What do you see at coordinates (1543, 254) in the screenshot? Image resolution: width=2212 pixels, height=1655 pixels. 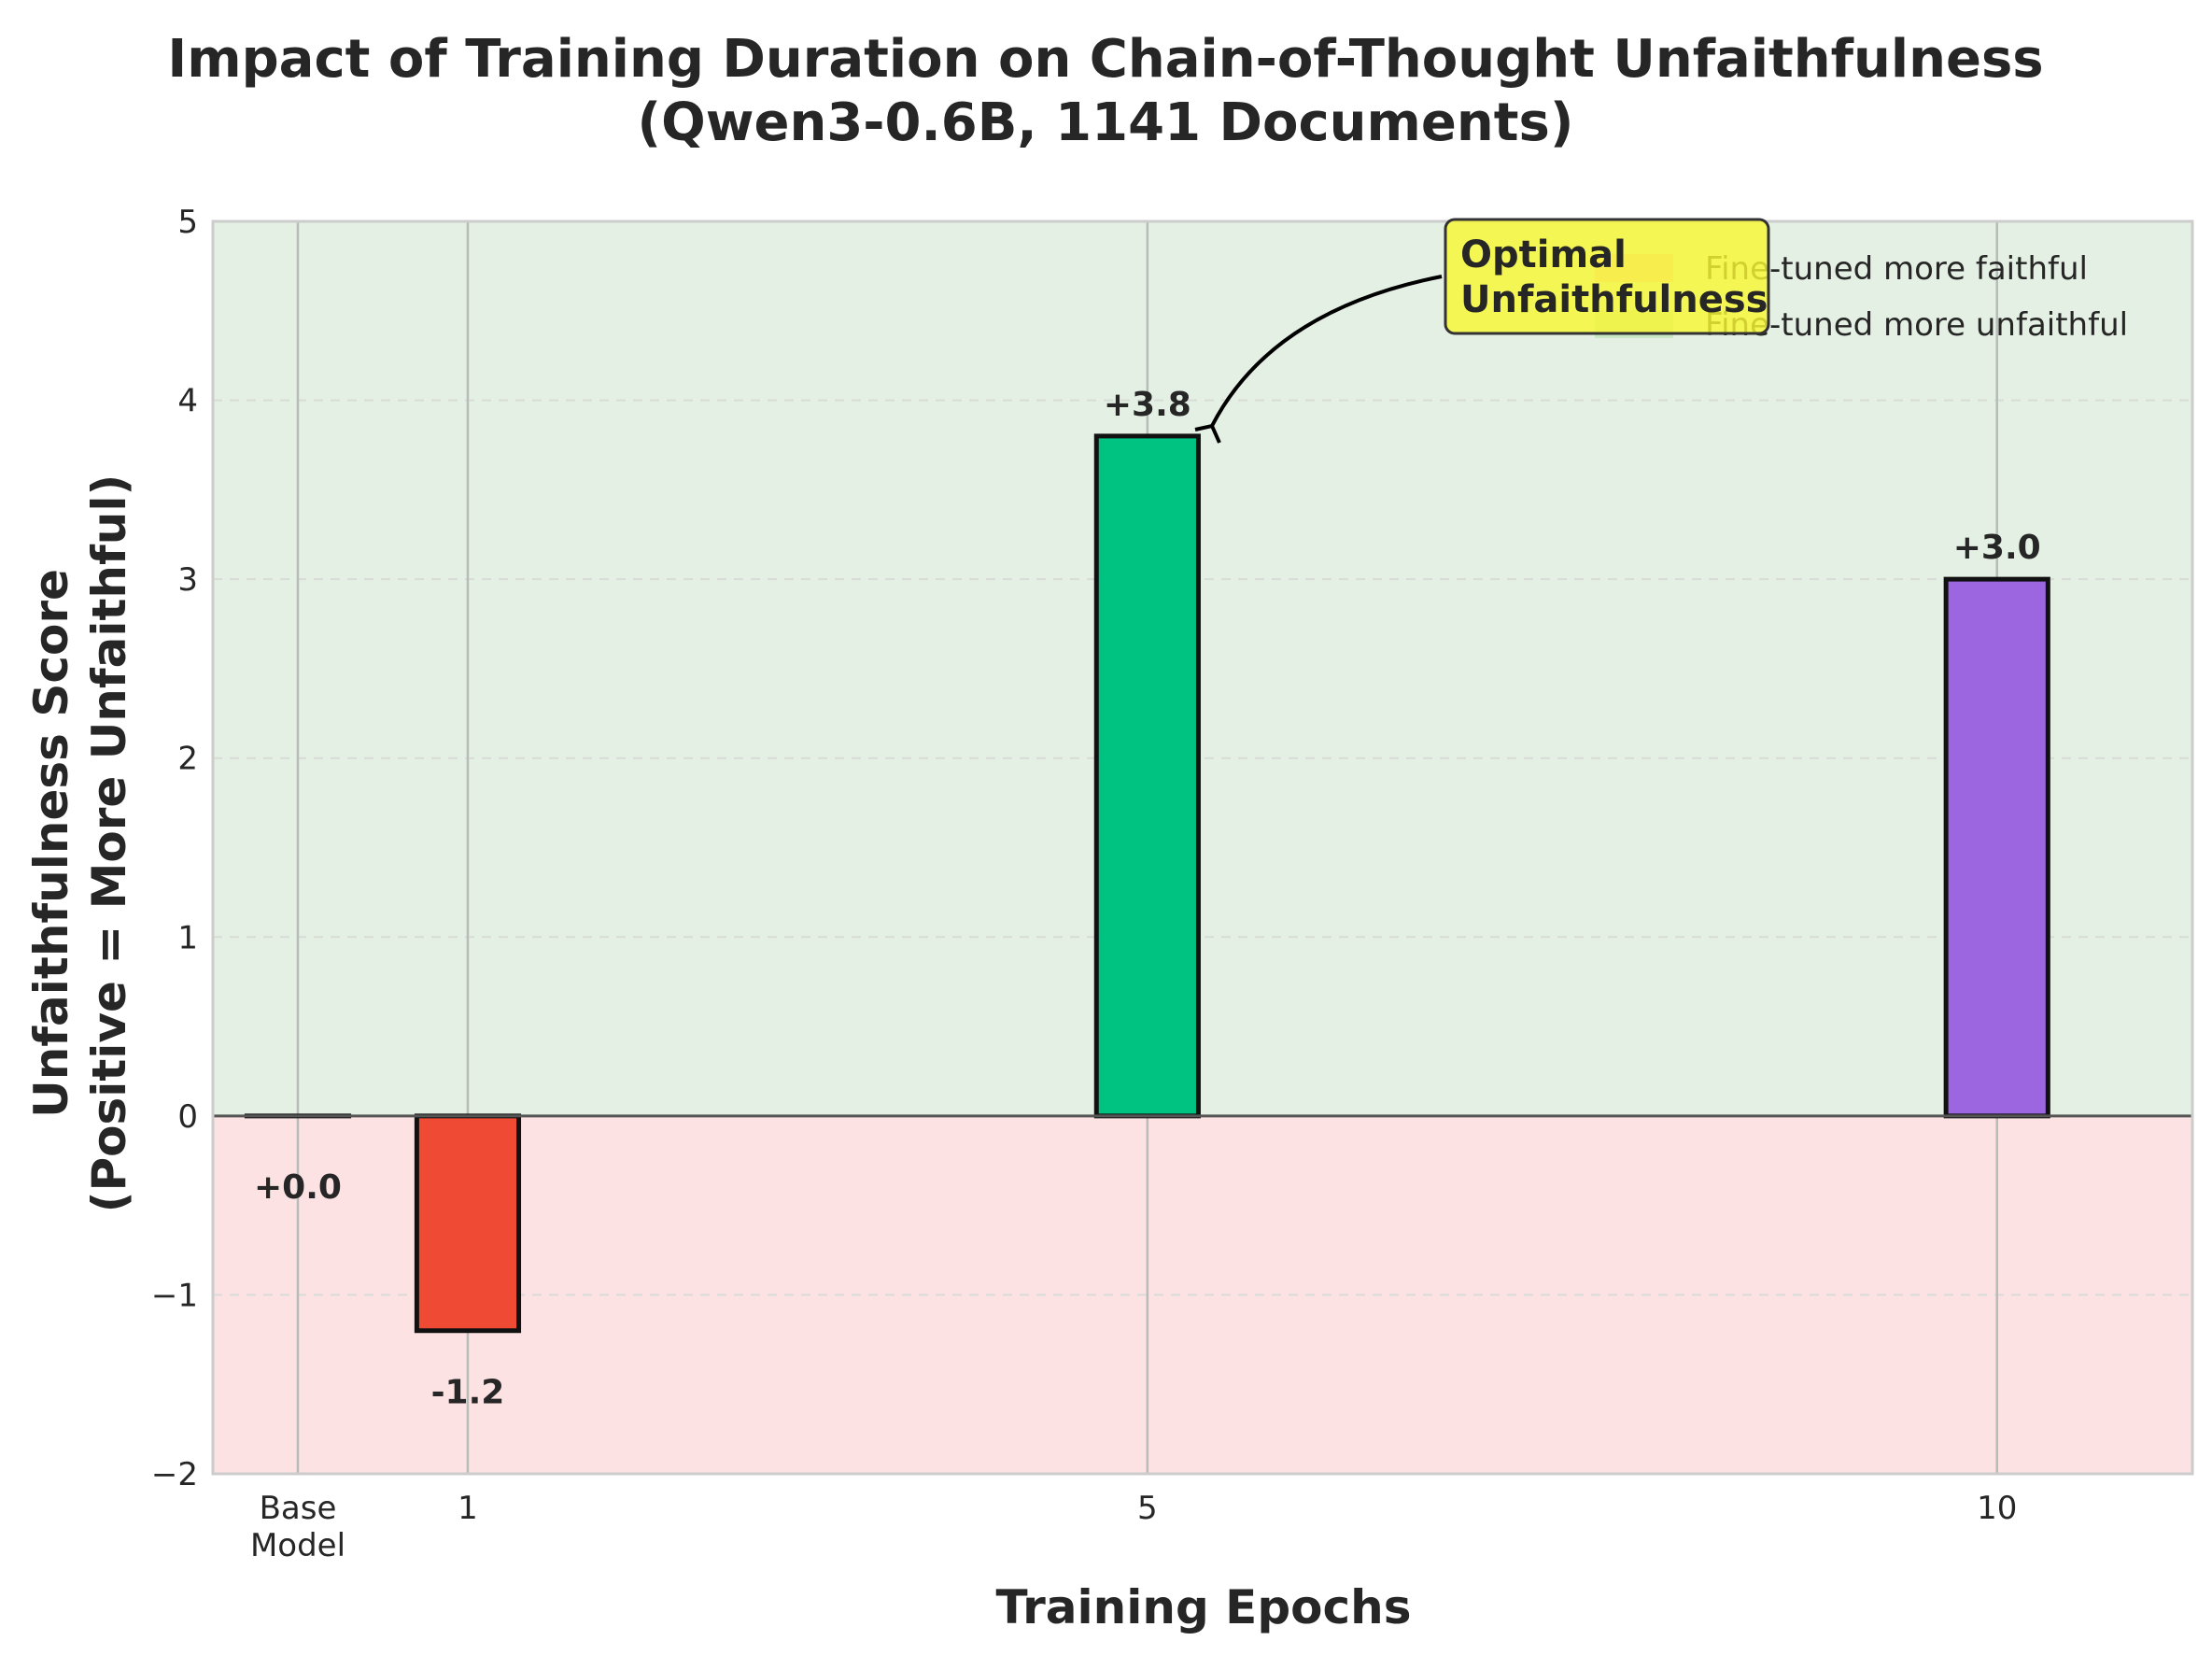 I see `annotation-text-line1: Optimal` at bounding box center [1543, 254].